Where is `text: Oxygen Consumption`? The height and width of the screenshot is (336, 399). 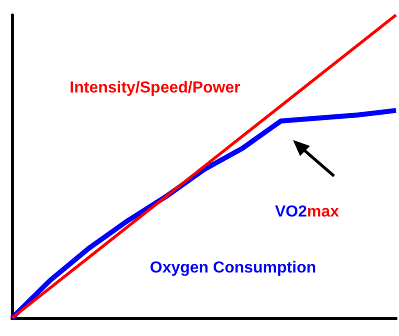
text: Oxygen Consumption is located at coordinates (233, 268).